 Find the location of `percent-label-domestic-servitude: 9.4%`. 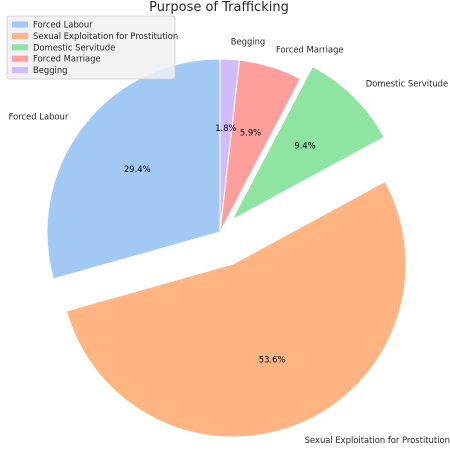

percent-label-domestic-servitude: 9.4% is located at coordinates (304, 145).